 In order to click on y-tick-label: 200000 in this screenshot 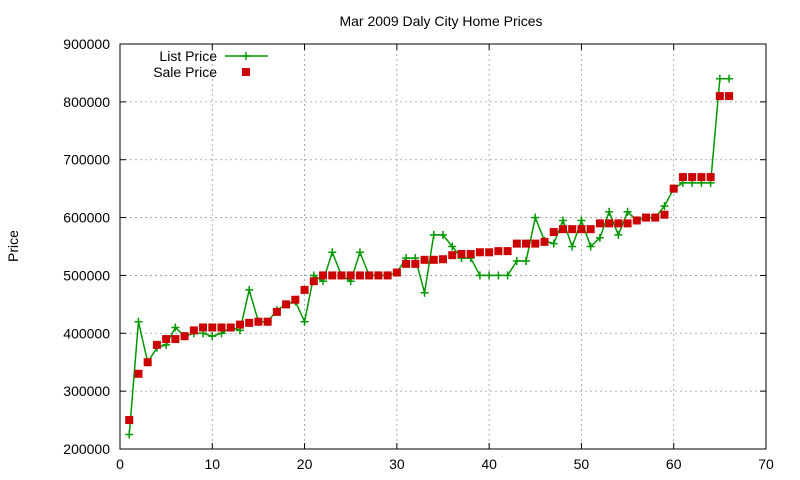, I will do `click(86, 449)`.